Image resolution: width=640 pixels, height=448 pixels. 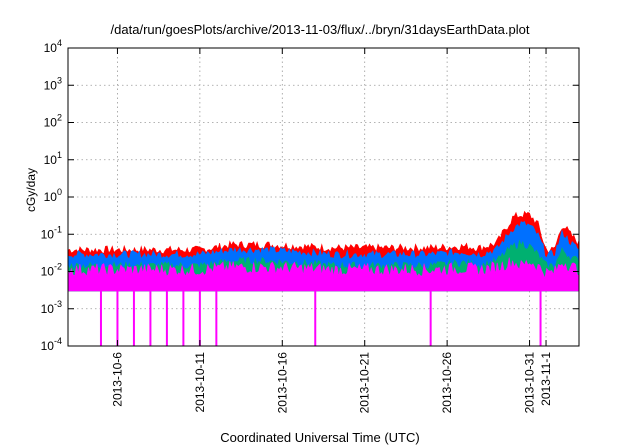 What do you see at coordinates (51, 270) in the screenshot?
I see `y-tick-label: 10⁻²` at bounding box center [51, 270].